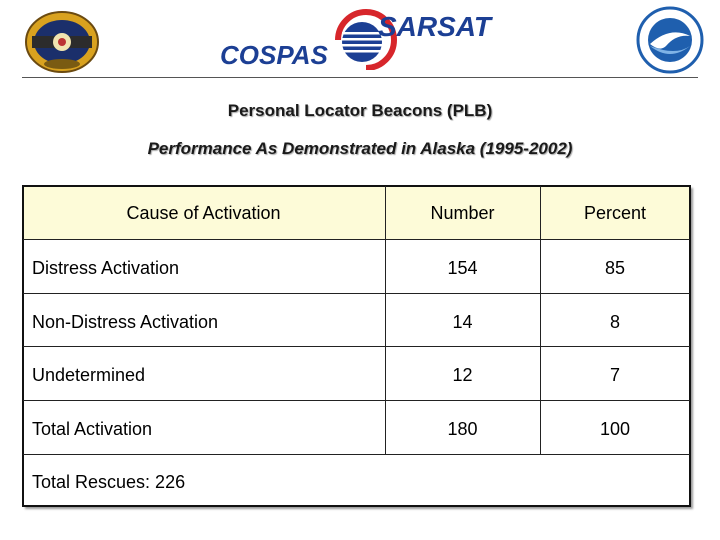 The image size is (720, 540). What do you see at coordinates (125, 322) in the screenshot?
I see `table-cell-cause: Non-Distress Activation` at bounding box center [125, 322].